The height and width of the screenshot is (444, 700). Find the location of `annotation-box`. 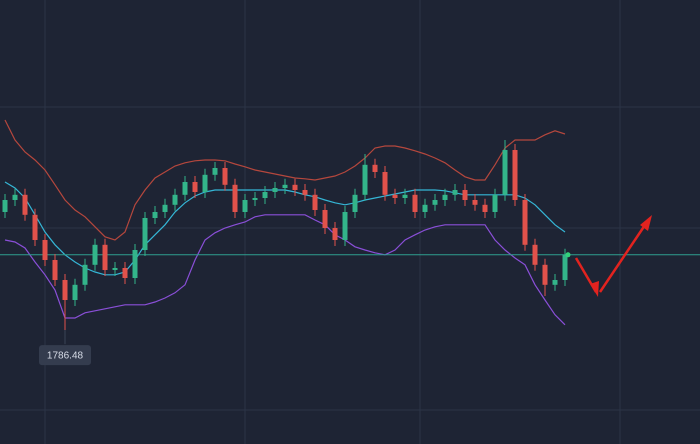

annotation-box is located at coordinates (65, 355).